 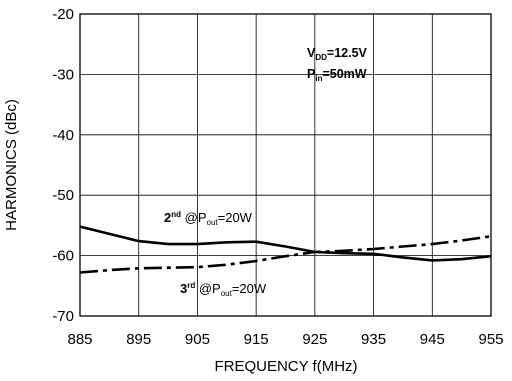 What do you see at coordinates (432, 339) in the screenshot?
I see `x-tick-label: 945` at bounding box center [432, 339].